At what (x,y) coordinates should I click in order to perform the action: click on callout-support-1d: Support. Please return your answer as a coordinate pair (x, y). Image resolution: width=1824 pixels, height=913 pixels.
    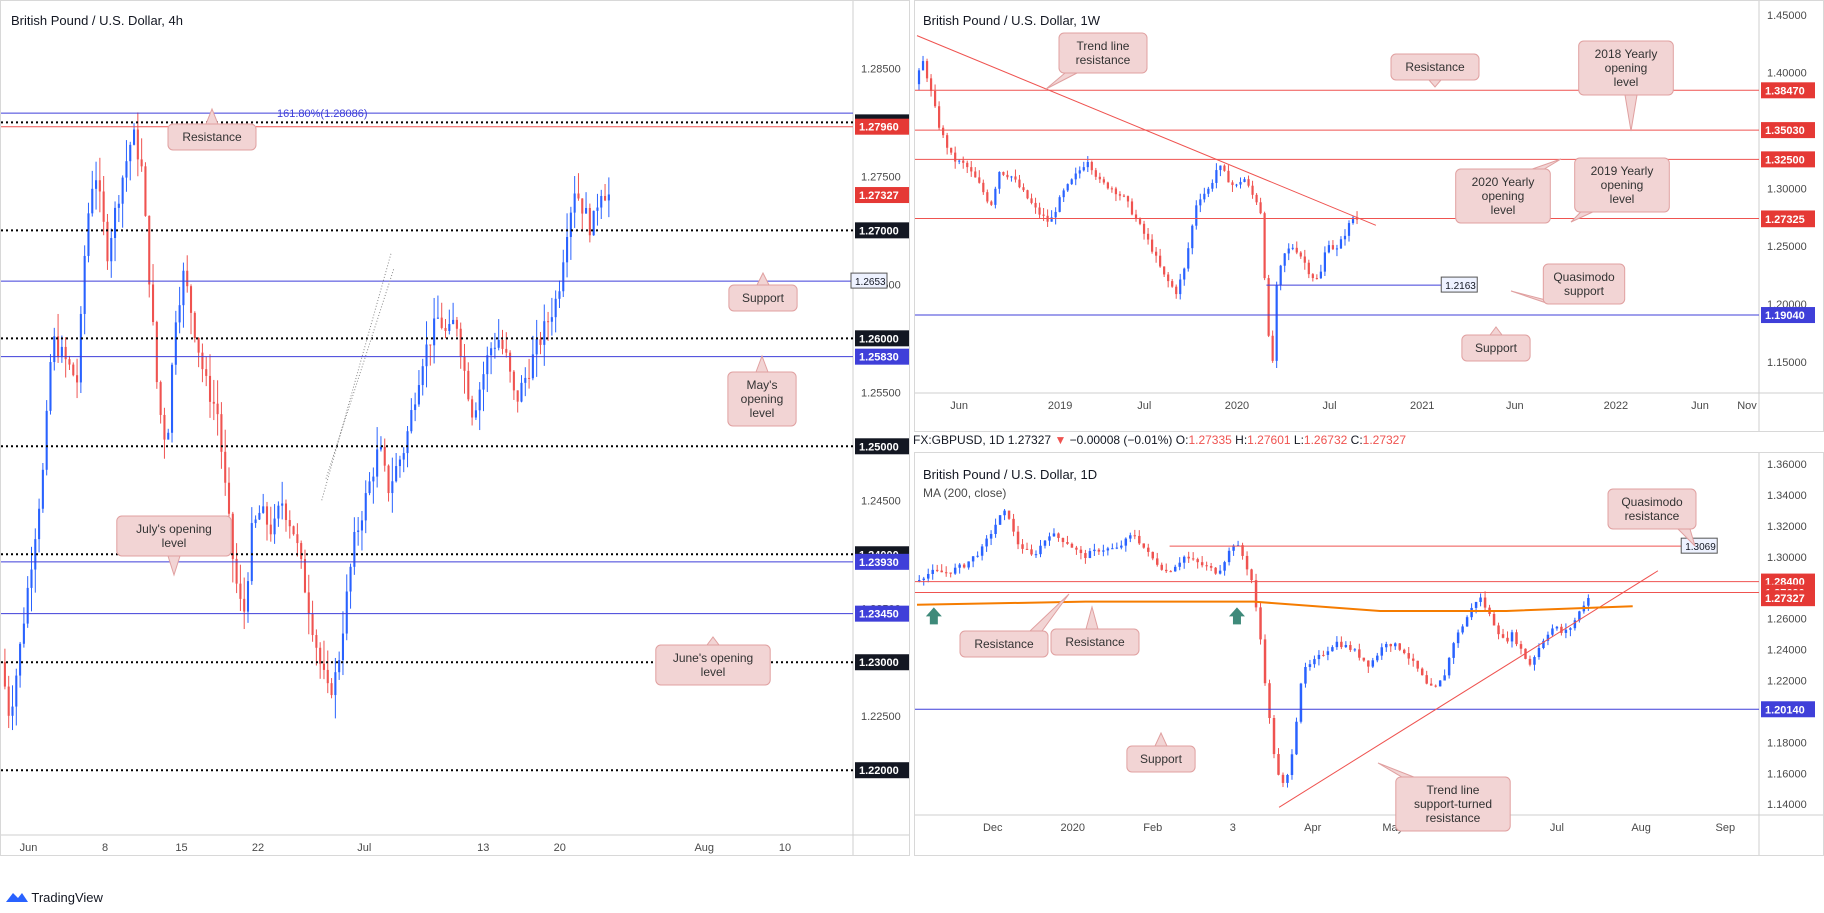
    Looking at the image, I should click on (1161, 752).